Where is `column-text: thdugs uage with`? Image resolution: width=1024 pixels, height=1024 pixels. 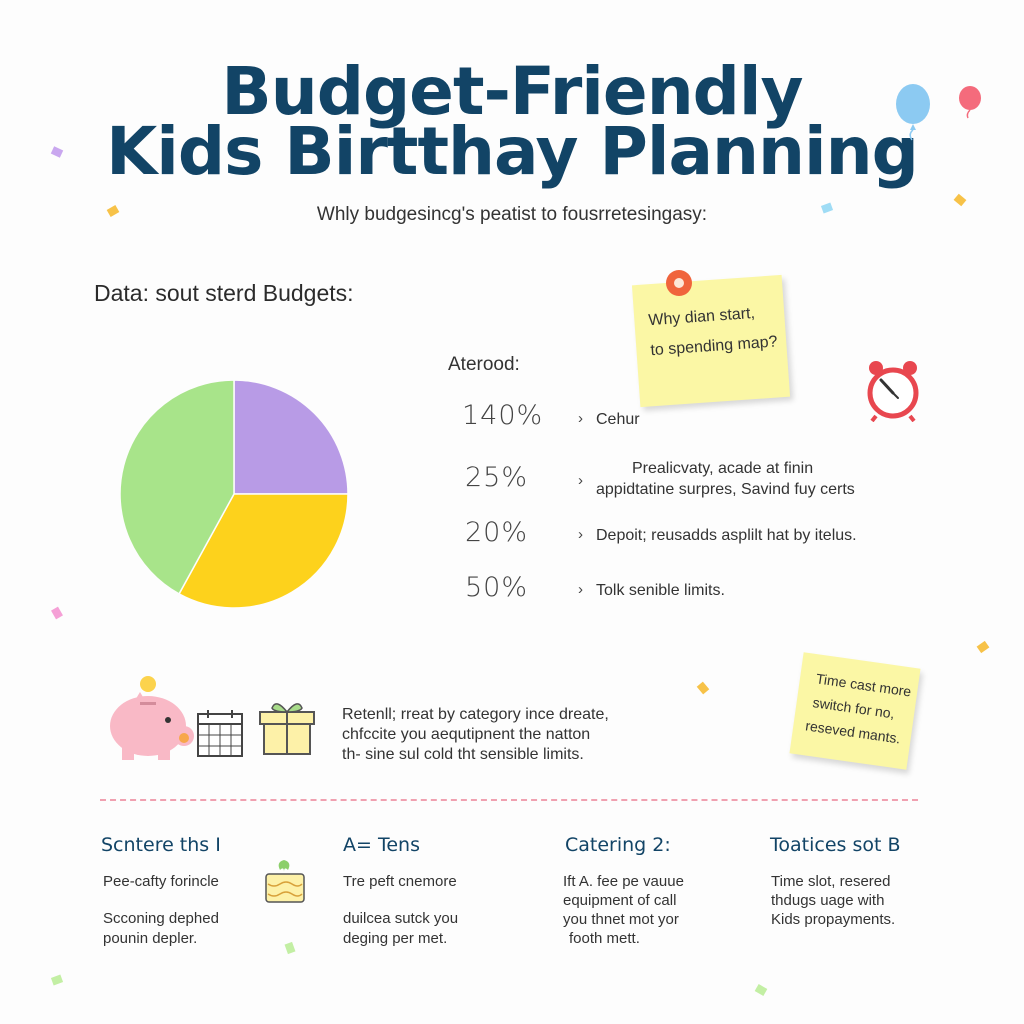 column-text: thdugs uage with is located at coordinates (828, 900).